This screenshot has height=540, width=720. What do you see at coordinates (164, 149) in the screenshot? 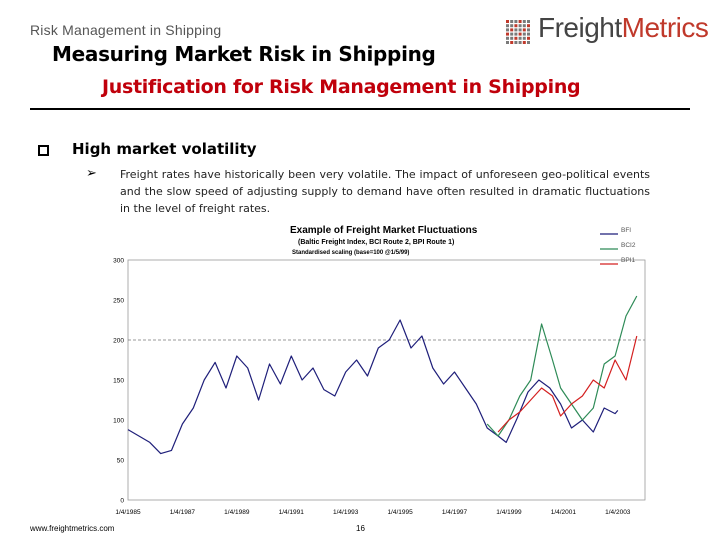
I see `bullet-heading: High market volatility` at bounding box center [164, 149].